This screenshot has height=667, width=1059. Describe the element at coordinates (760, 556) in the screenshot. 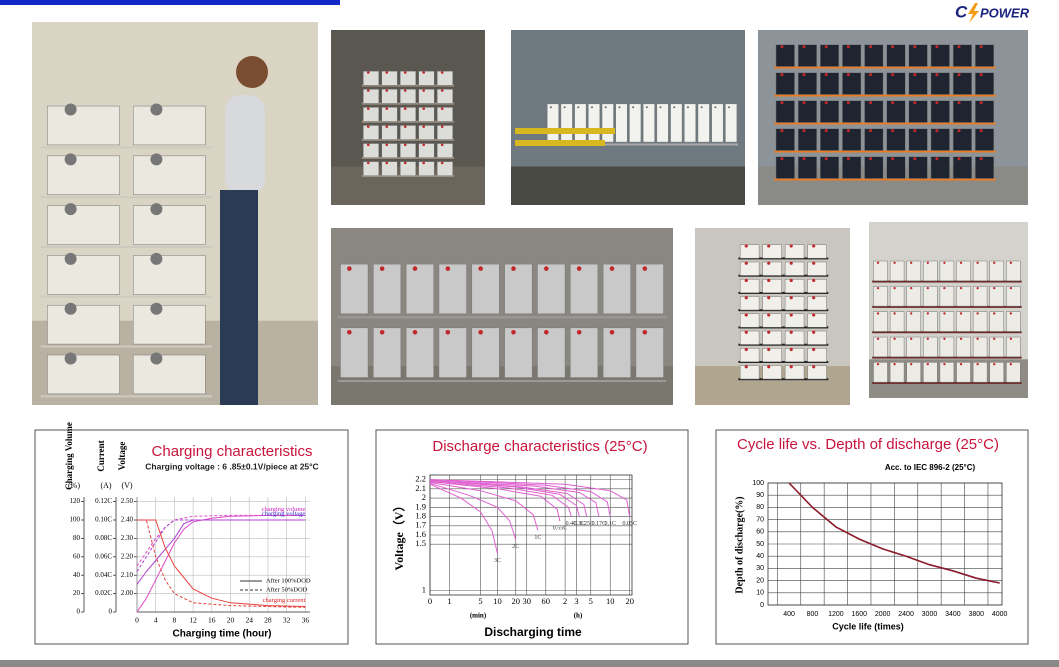

I see `y-tick-label: 40` at that location.